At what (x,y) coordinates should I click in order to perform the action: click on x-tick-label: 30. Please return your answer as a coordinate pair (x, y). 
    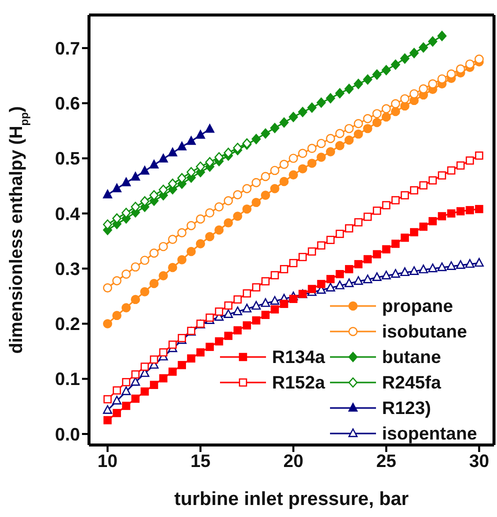
    Looking at the image, I should click on (479, 460).